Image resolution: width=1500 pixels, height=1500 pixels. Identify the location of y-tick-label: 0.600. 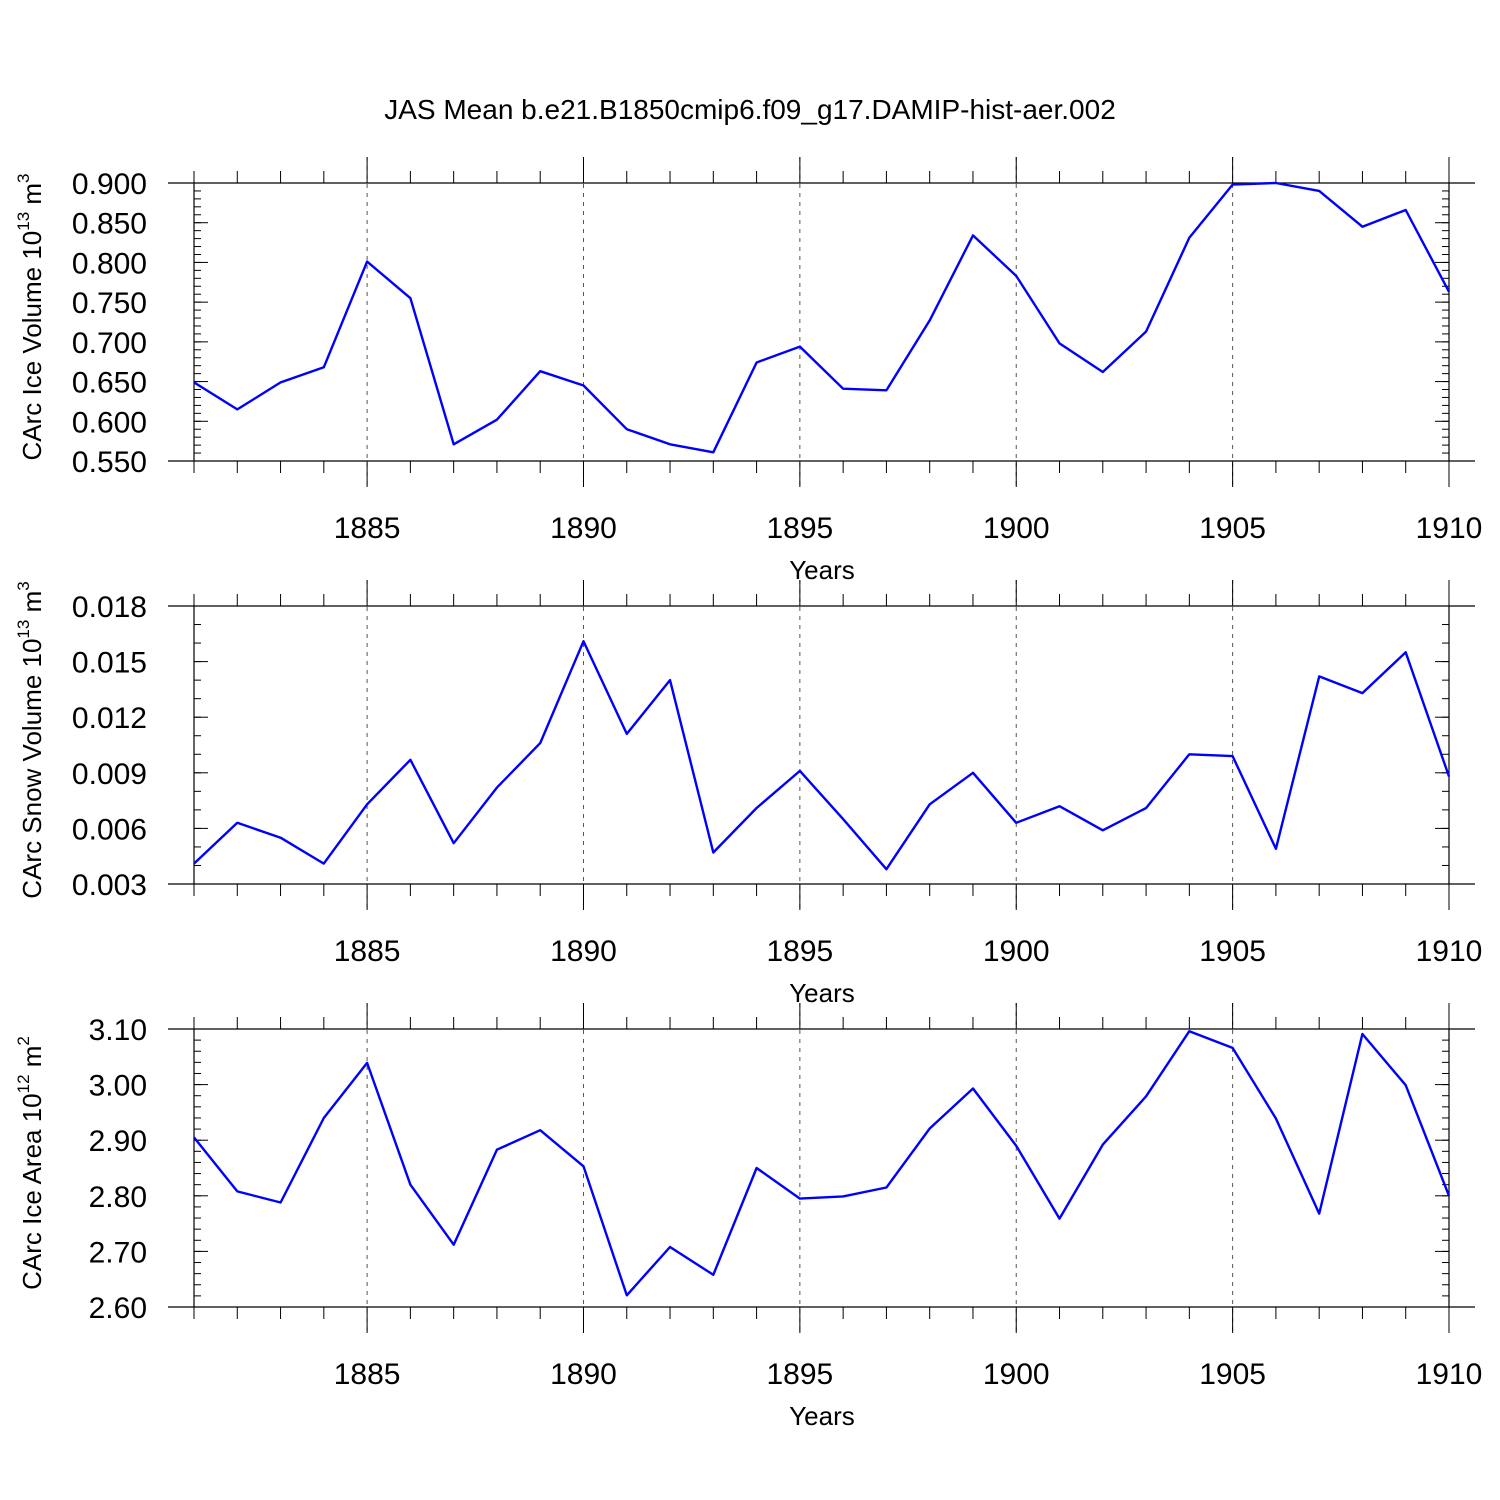
(109, 422).